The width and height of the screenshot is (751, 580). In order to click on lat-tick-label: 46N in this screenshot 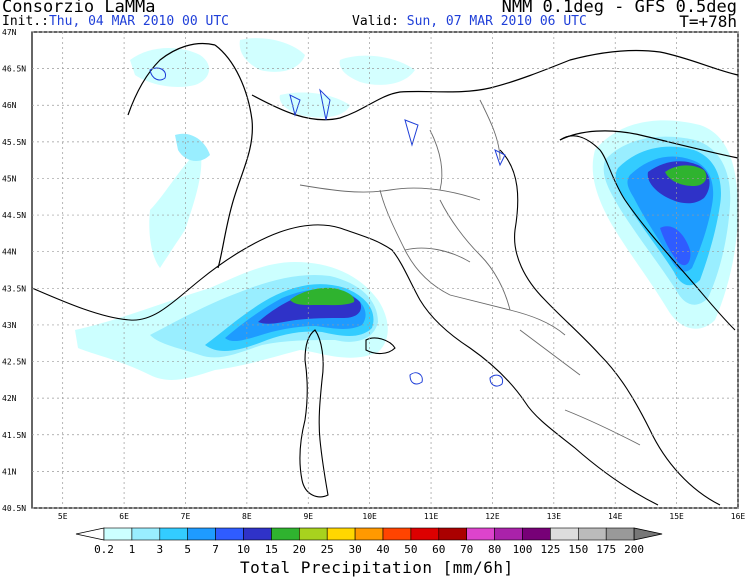, I will do `click(9, 105)`.